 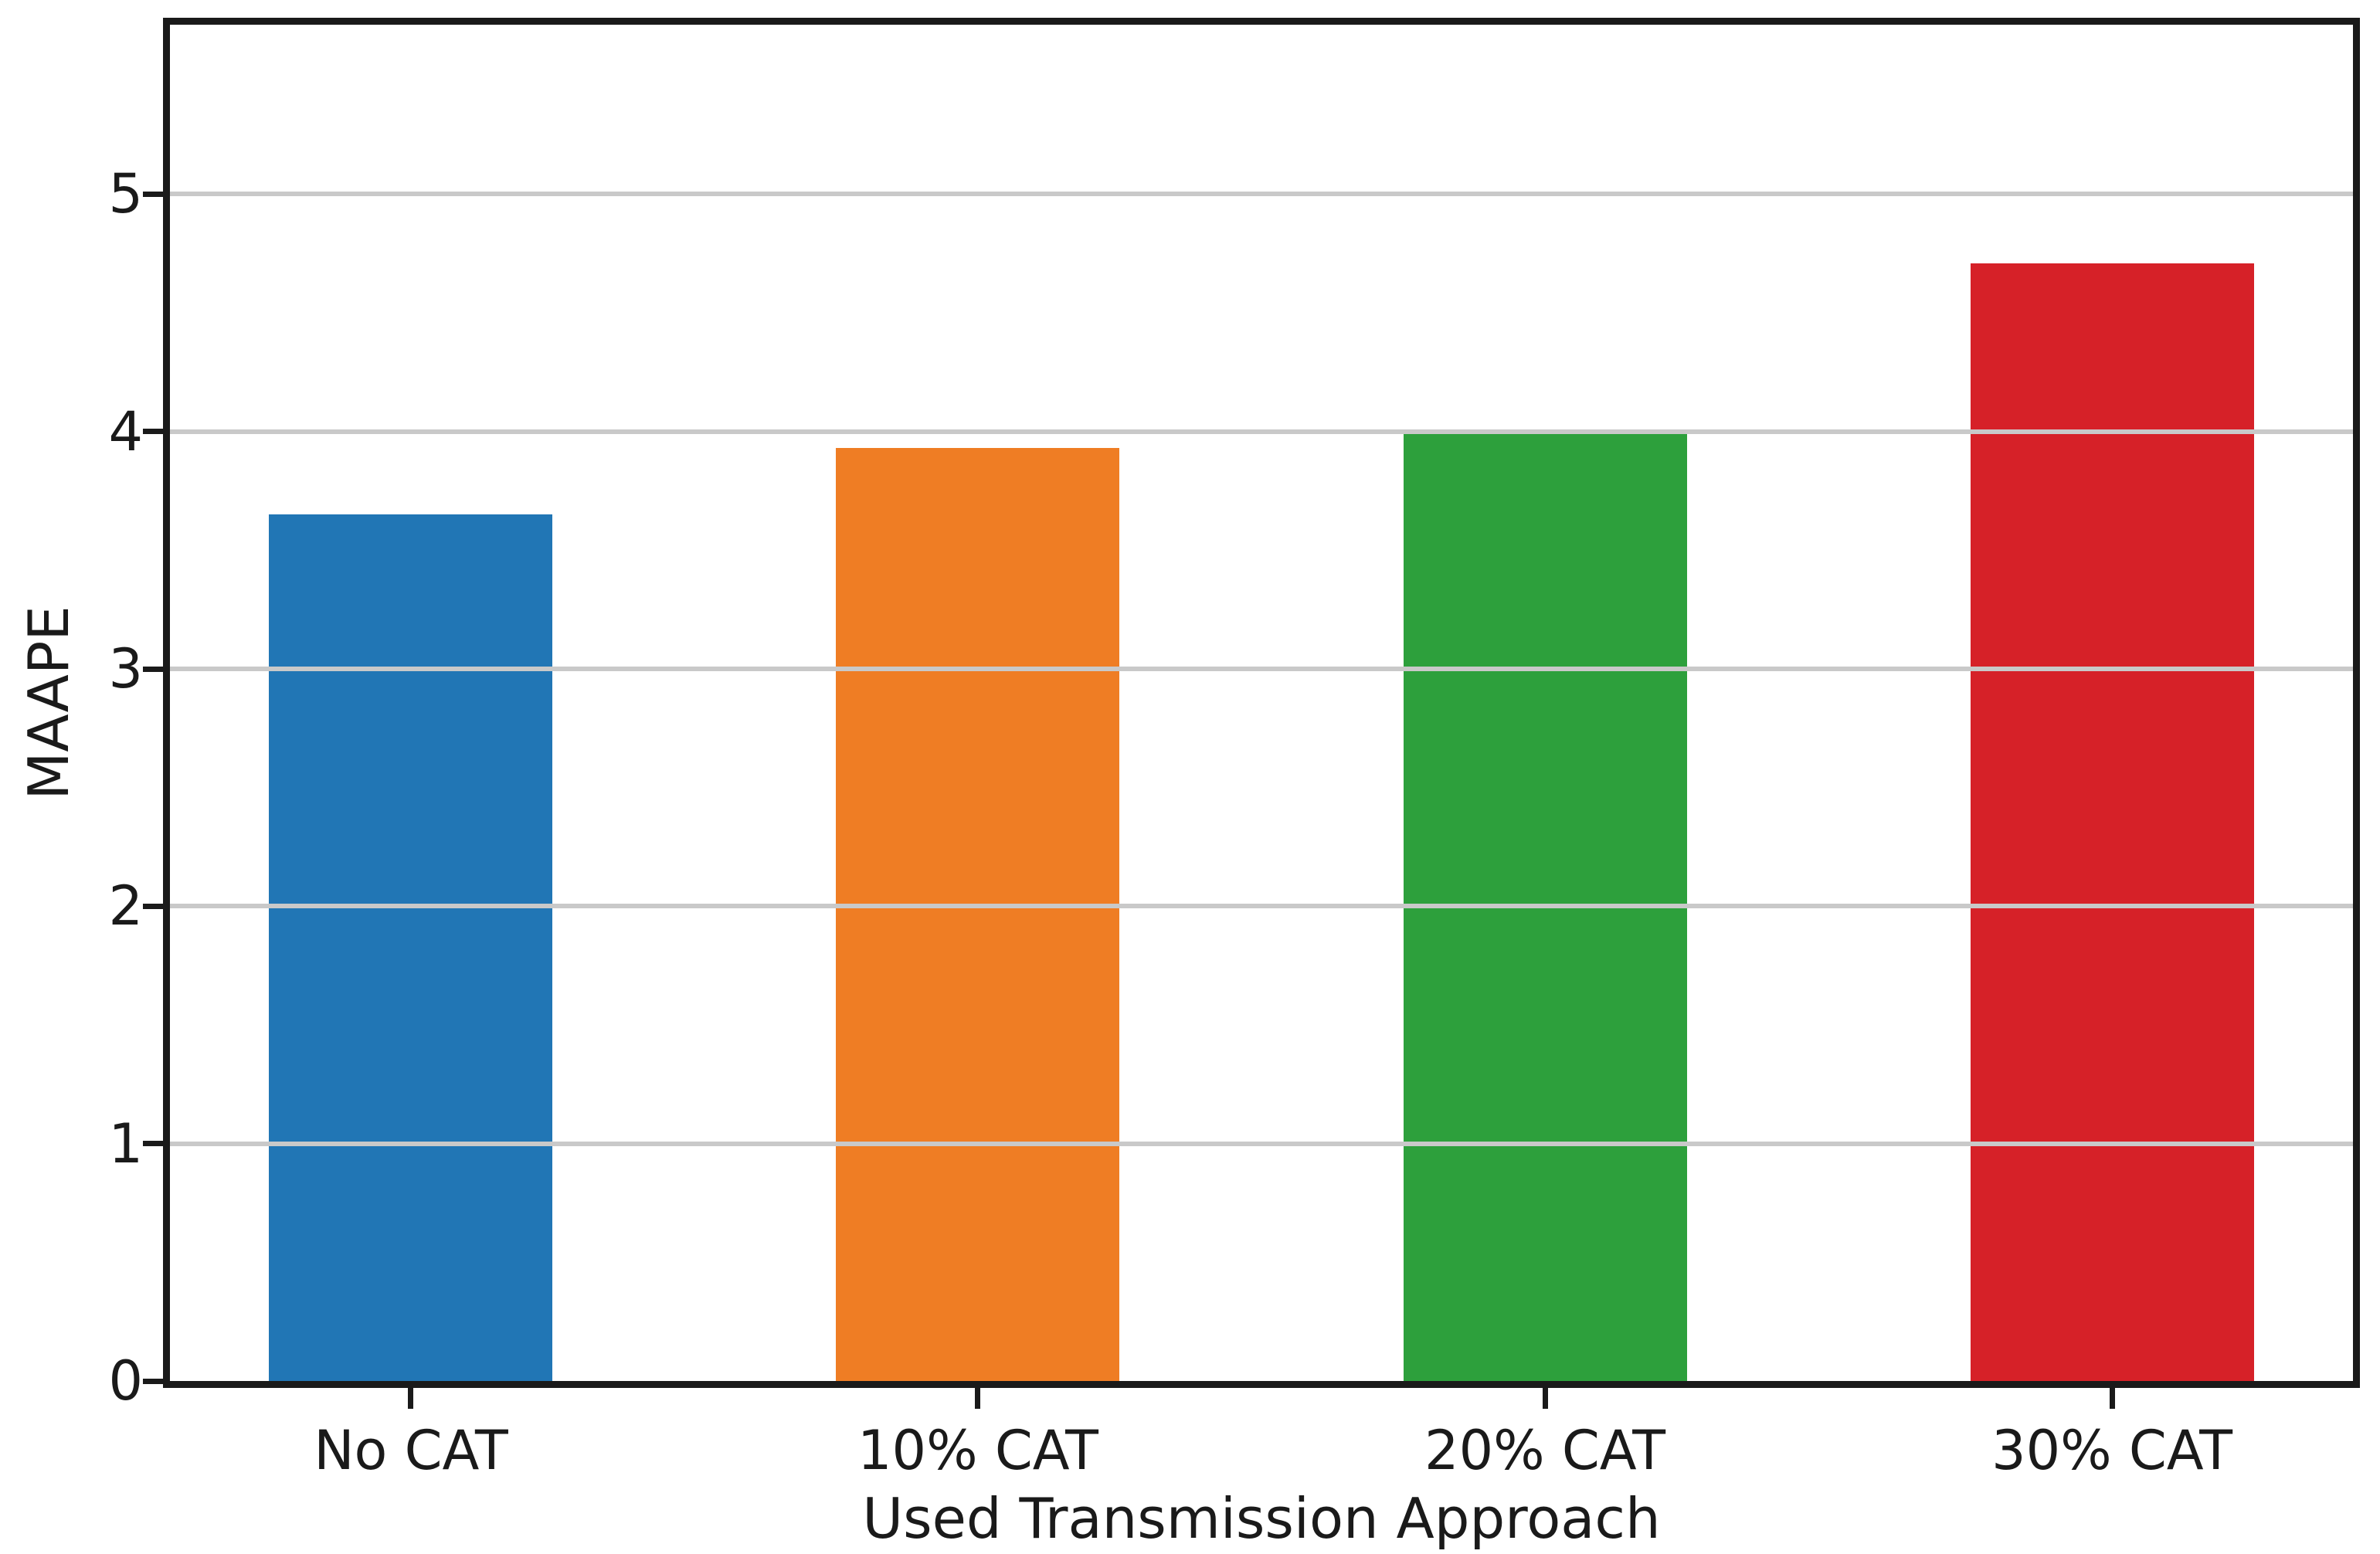 What do you see at coordinates (126, 1143) in the screenshot?
I see `y-tick-label-1: 1` at bounding box center [126, 1143].